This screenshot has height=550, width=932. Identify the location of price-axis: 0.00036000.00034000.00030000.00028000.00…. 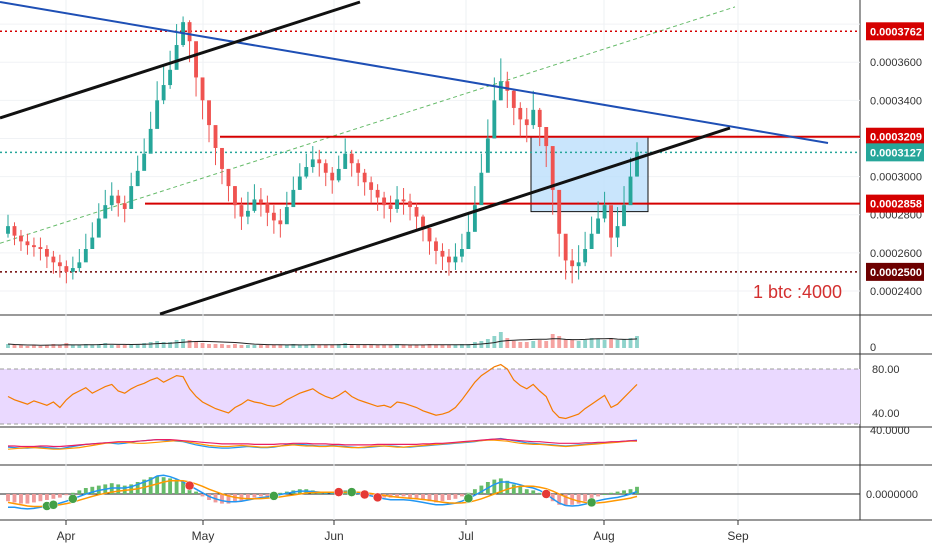
(895, 261).